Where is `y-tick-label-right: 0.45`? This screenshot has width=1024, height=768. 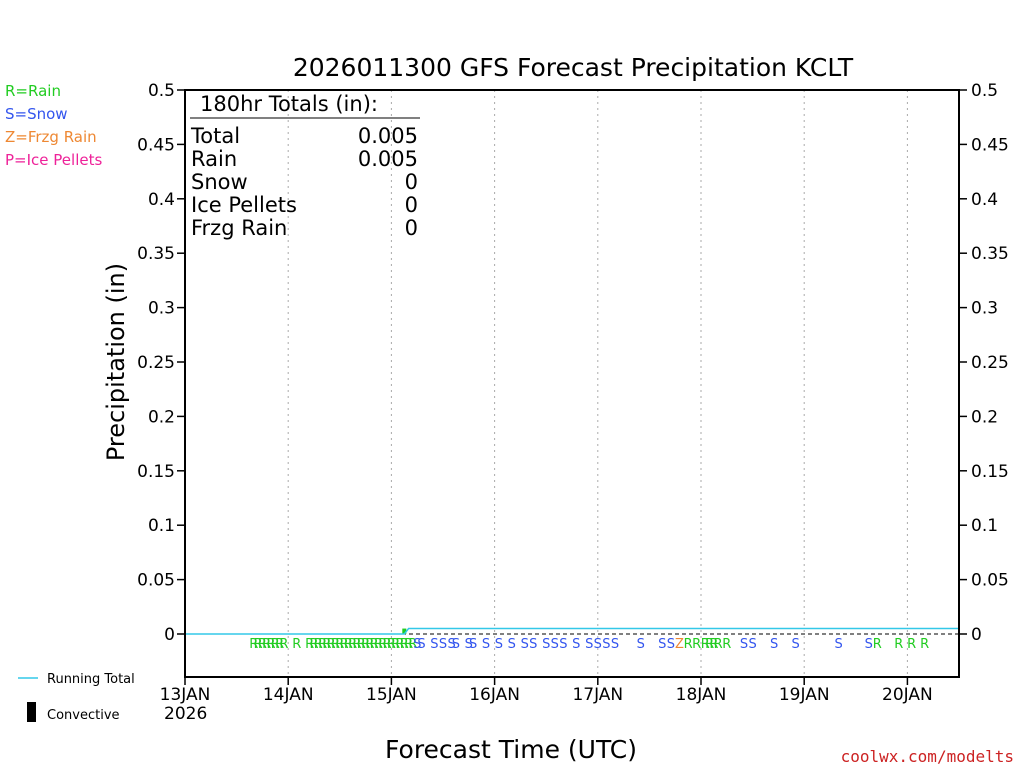
y-tick-label-right: 0.45 is located at coordinates (990, 145).